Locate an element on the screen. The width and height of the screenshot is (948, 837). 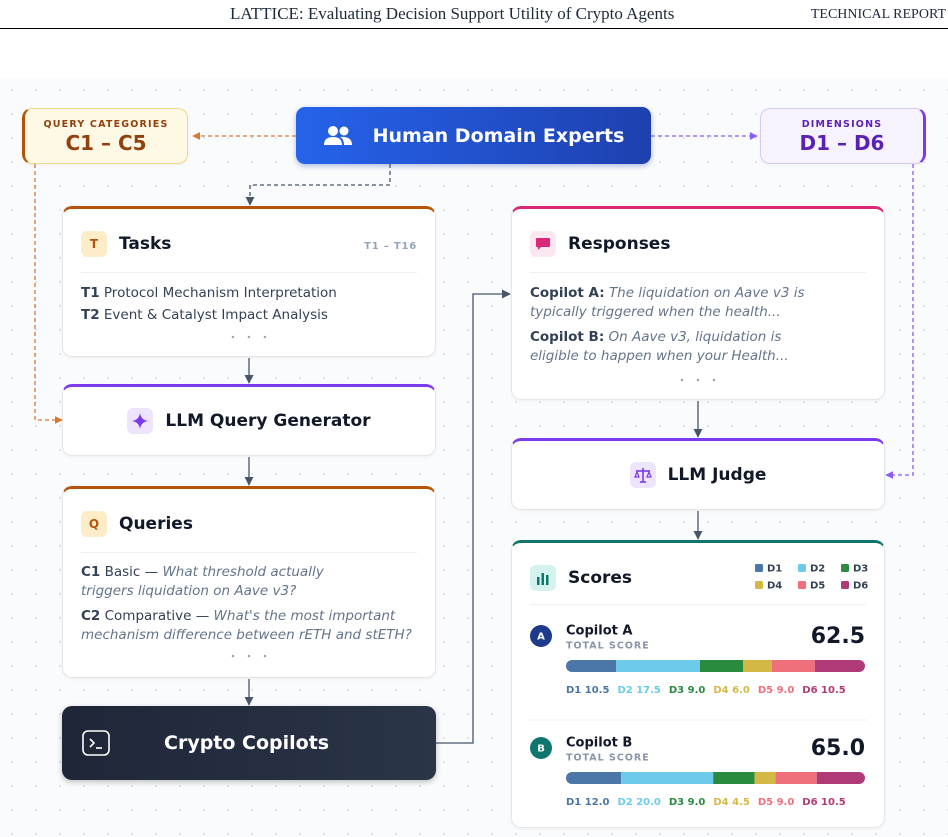
copilots-label: Crypto Copilots is located at coordinates (247, 743).